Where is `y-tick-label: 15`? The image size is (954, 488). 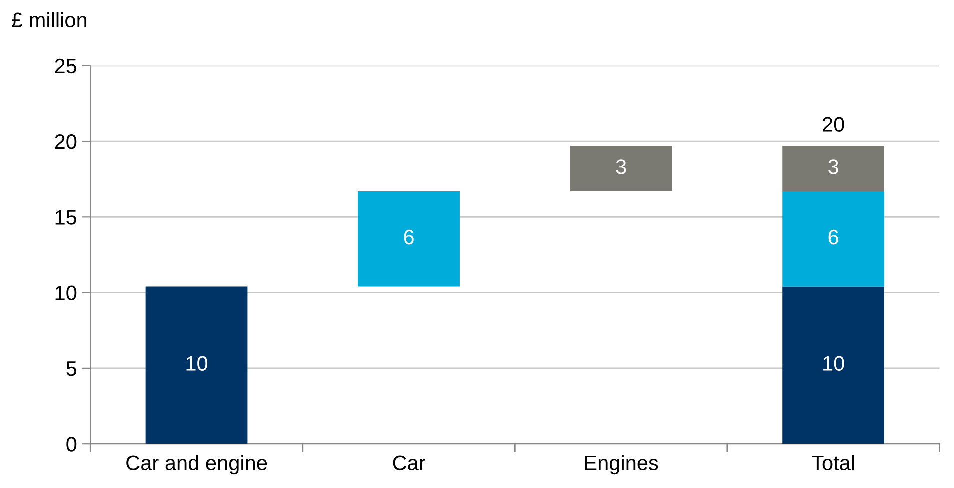 y-tick-label: 15 is located at coordinates (66, 217).